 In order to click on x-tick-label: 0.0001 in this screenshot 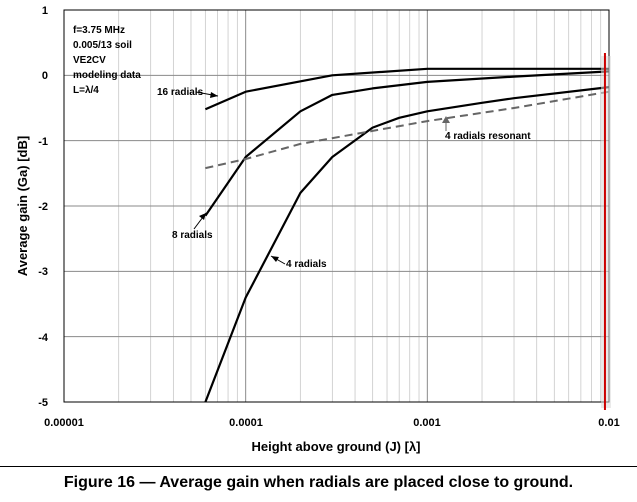, I will do `click(246, 423)`.